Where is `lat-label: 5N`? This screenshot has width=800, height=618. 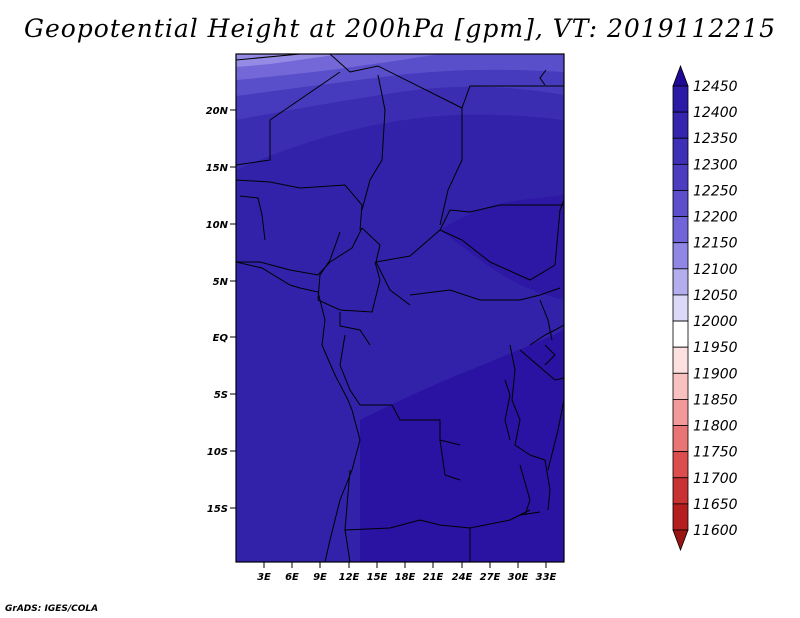
lat-label: 5N is located at coordinates (221, 282).